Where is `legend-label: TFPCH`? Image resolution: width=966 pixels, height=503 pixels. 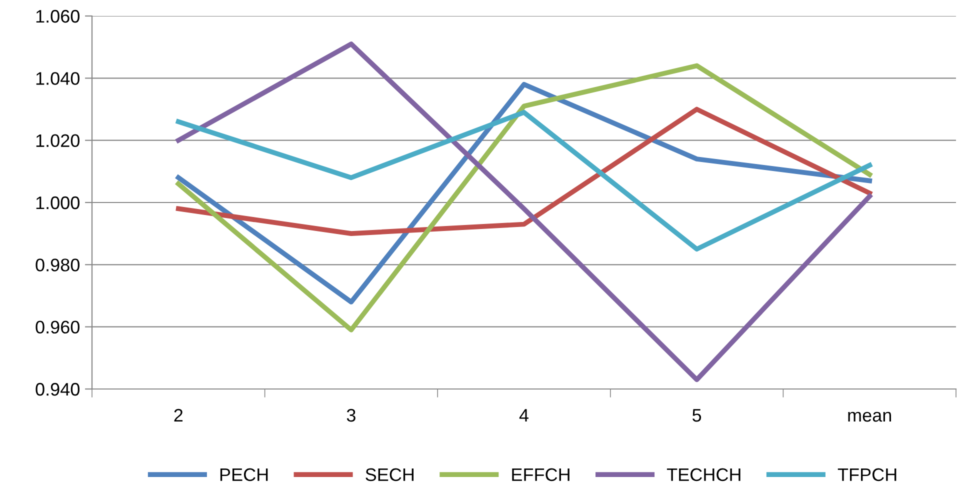
legend-label: TFPCH is located at coordinates (867, 475).